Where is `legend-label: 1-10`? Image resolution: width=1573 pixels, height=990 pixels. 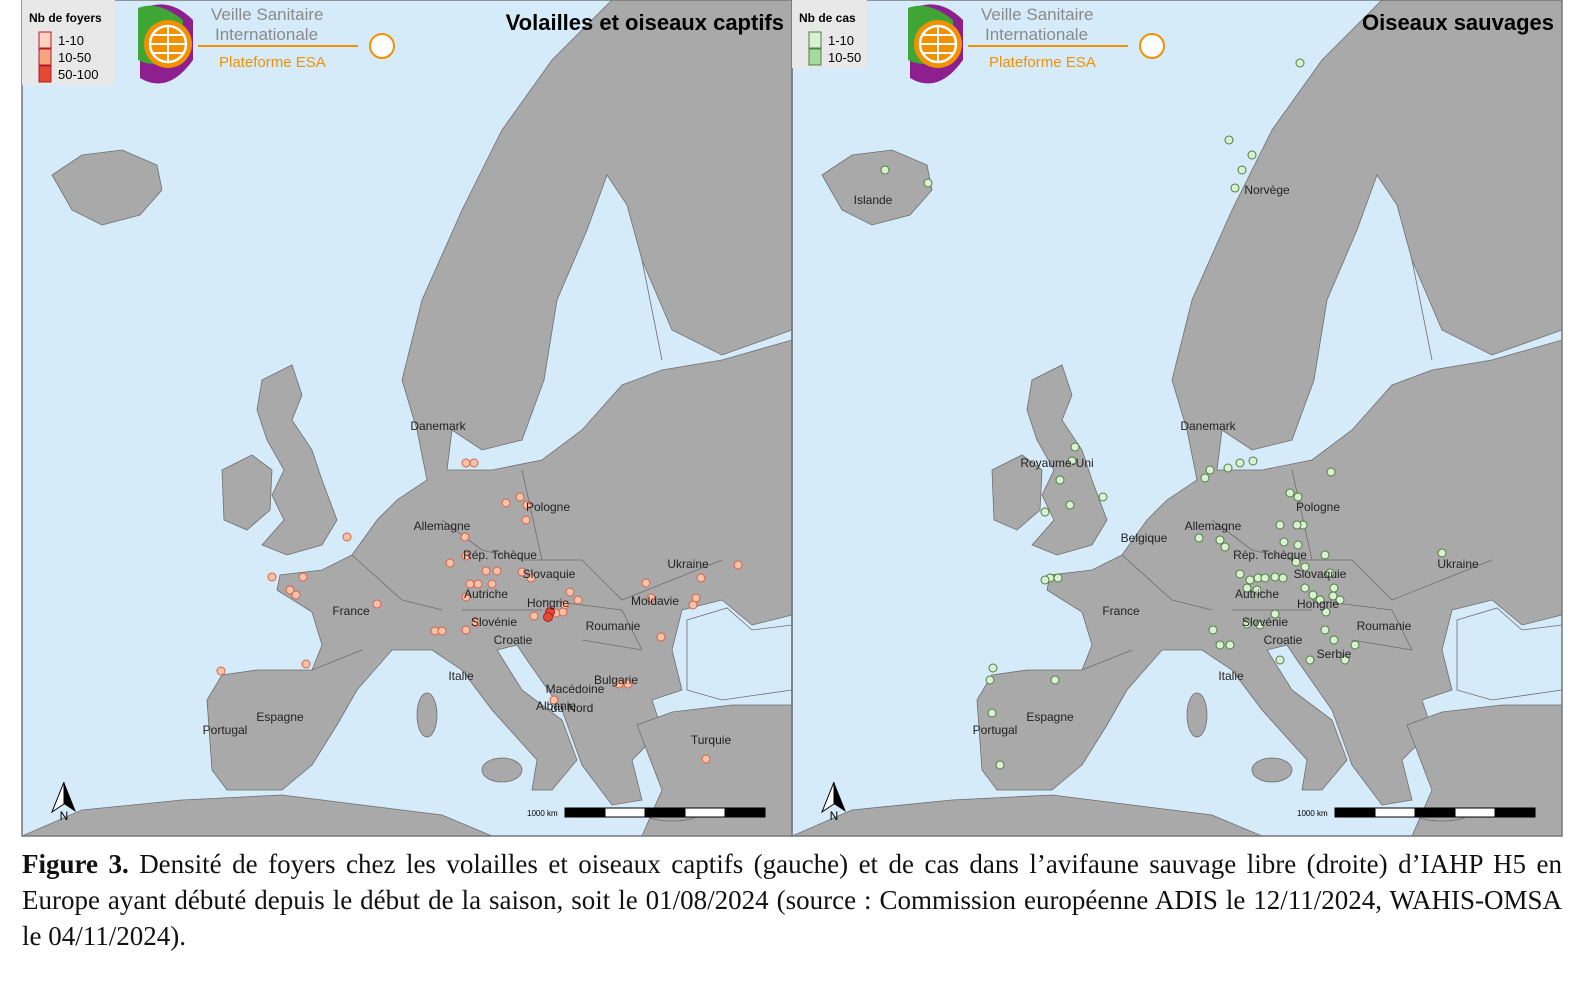
legend-label: 1-10 is located at coordinates (71, 40).